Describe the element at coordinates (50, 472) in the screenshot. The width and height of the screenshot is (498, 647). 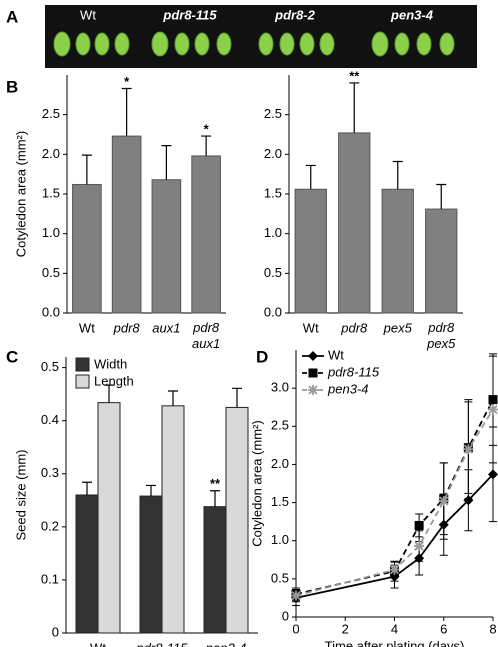
I see `y-tick-label: 0.3` at that location.